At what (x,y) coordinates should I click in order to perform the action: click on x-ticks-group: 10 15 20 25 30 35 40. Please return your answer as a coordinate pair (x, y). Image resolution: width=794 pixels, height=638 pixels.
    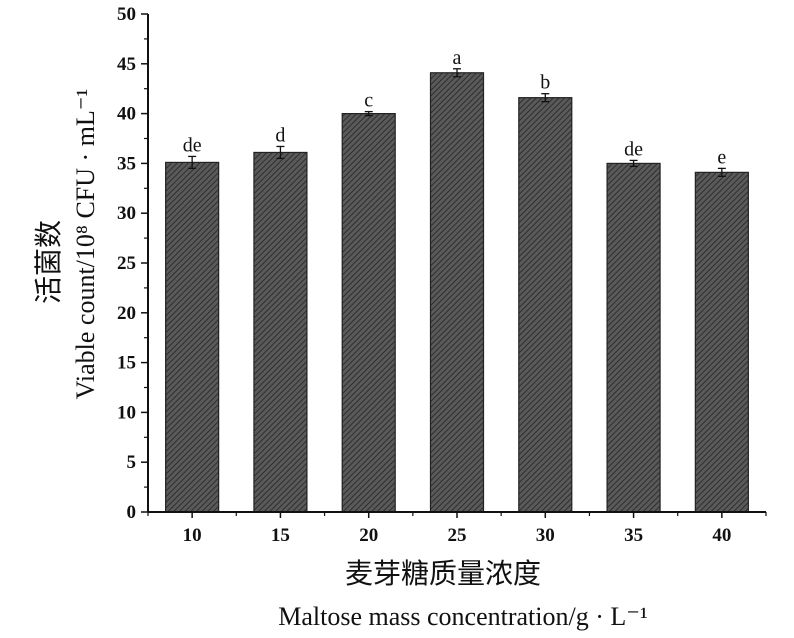
    Looking at the image, I should click on (457, 529).